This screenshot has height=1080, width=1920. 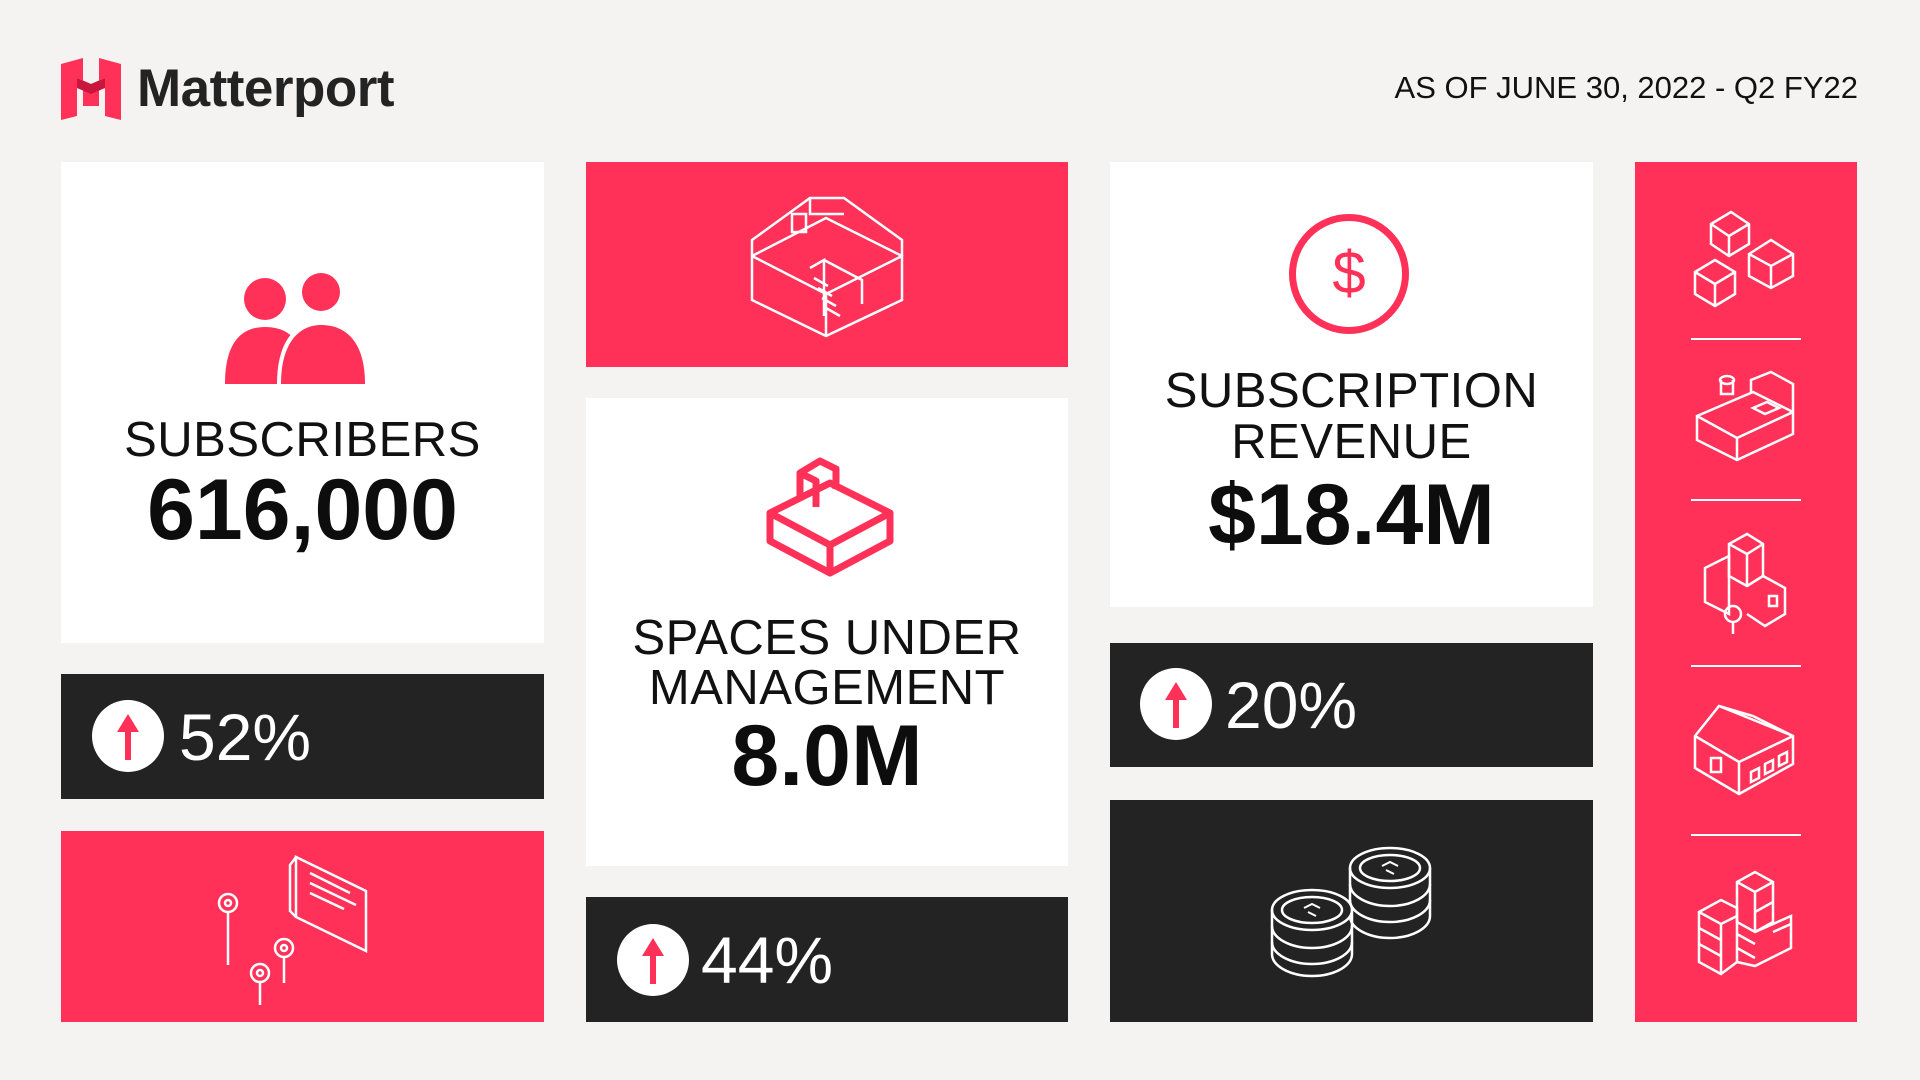 I want to click on dollar-symbol: $, so click(x=1349, y=272).